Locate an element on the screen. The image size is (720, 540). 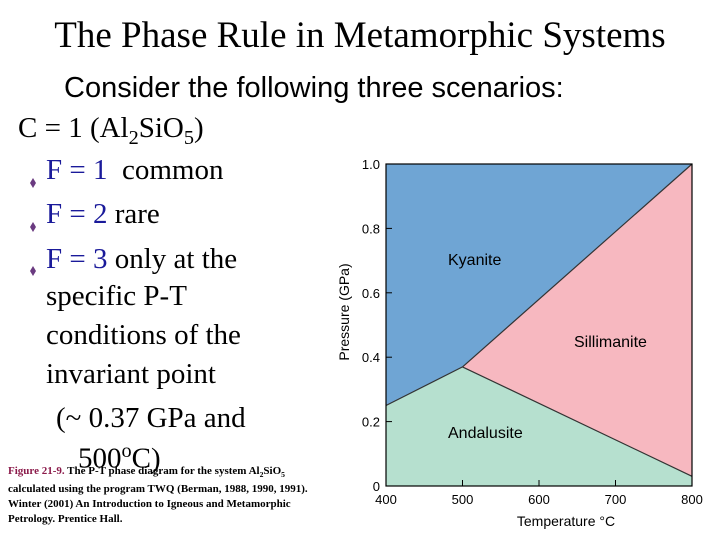
page-title: The Phase Rule in Metamorphic Systems is located at coordinates (360, 35).